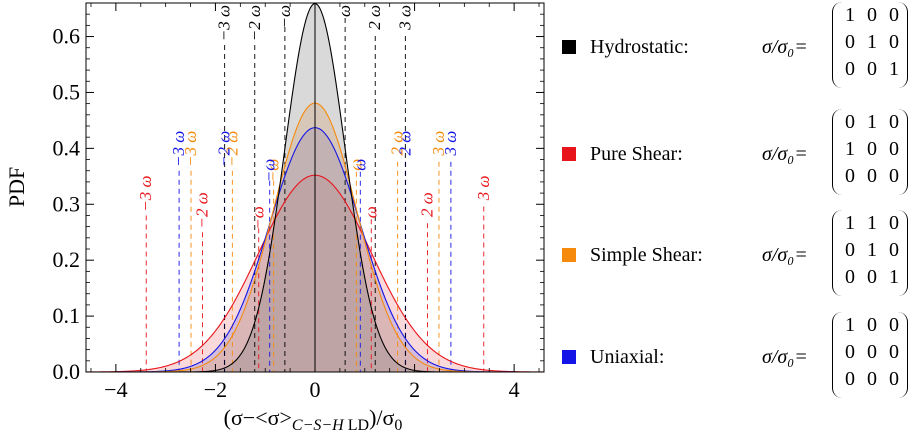 This screenshot has width=910, height=444. I want to click on omega-label-hydrostatic: −2 ω, so click(254, 23).